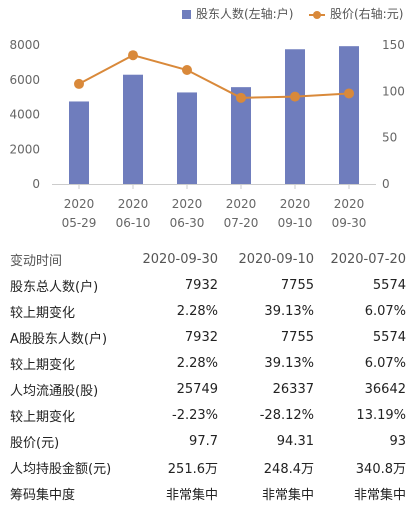 This screenshot has height=511, width=411. I want to click on left-axis-tick-1: 2000, so click(24, 149).